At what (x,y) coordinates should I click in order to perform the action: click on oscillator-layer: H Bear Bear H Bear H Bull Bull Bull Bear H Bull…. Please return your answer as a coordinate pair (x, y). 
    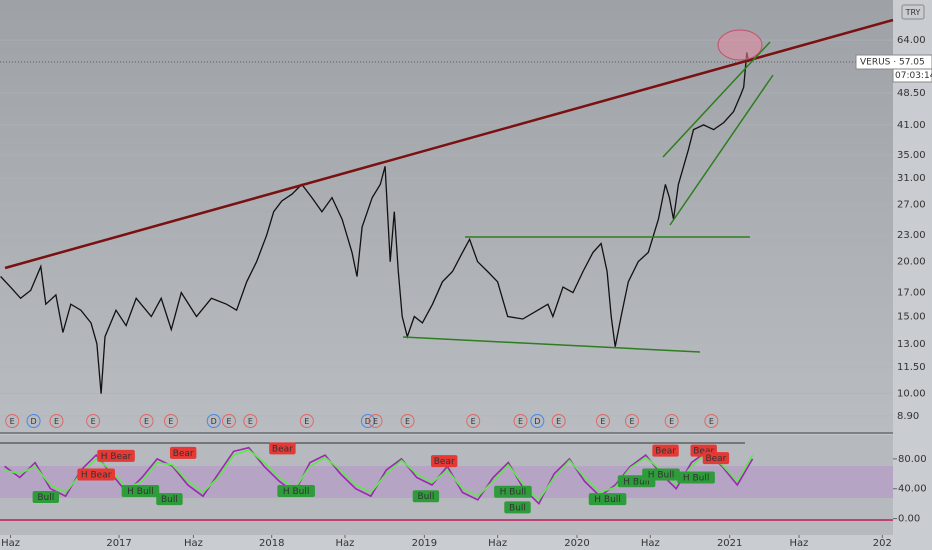
    Looking at the image, I should click on (450, 481).